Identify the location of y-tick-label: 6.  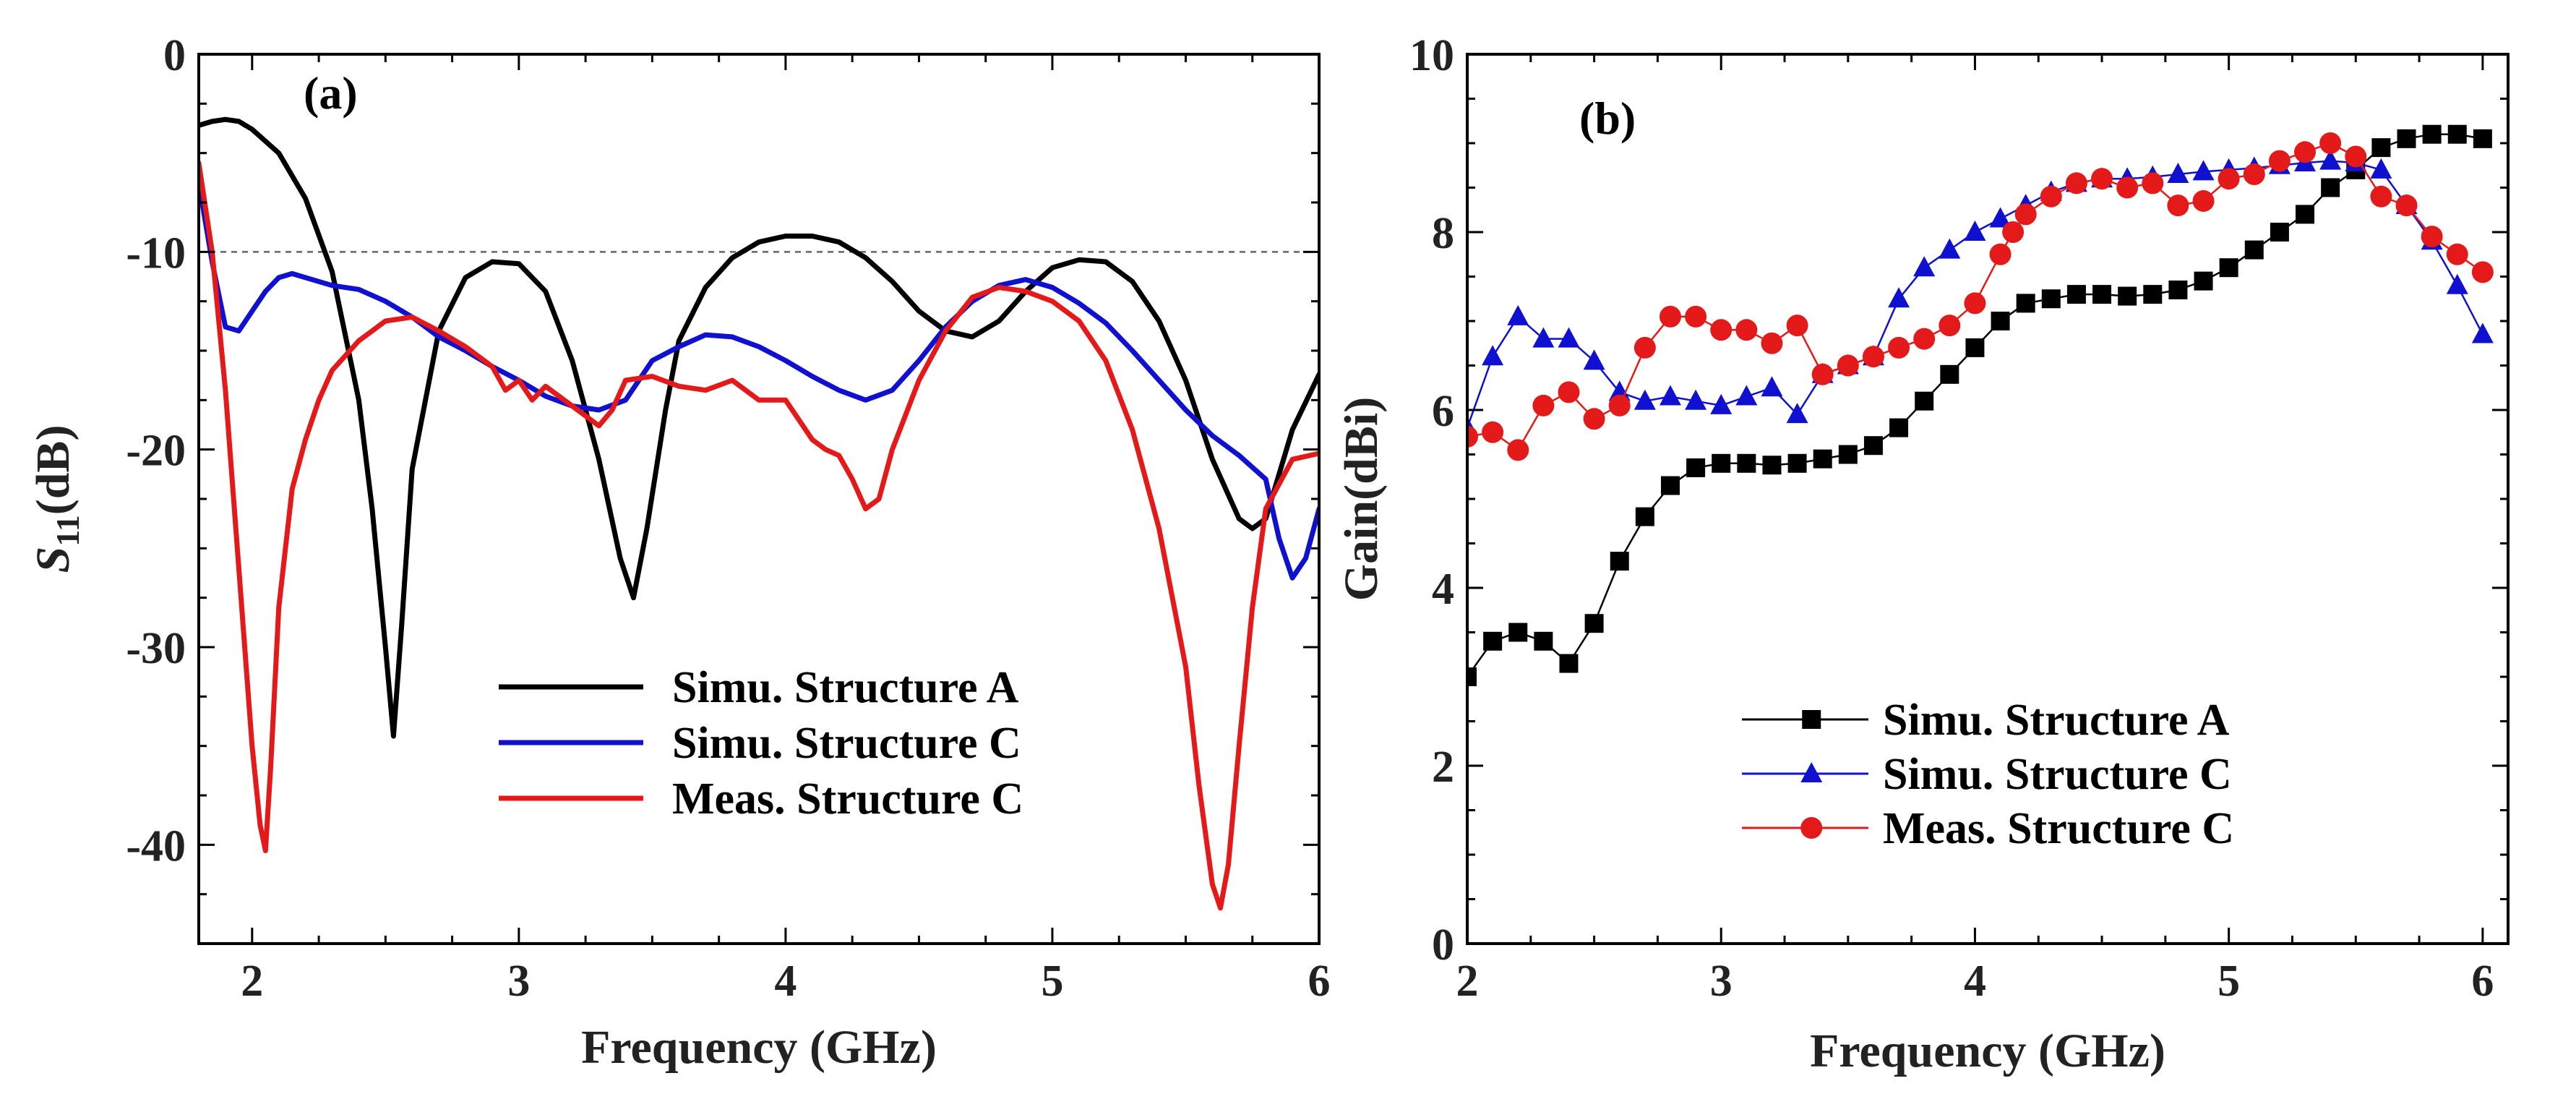
(1443, 411).